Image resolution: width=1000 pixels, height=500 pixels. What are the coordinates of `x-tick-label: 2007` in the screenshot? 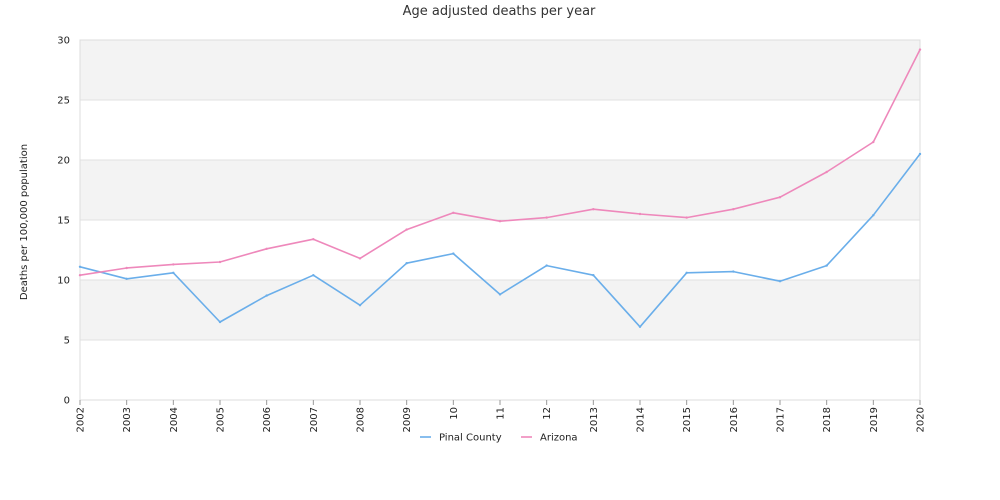 It's located at (314, 419).